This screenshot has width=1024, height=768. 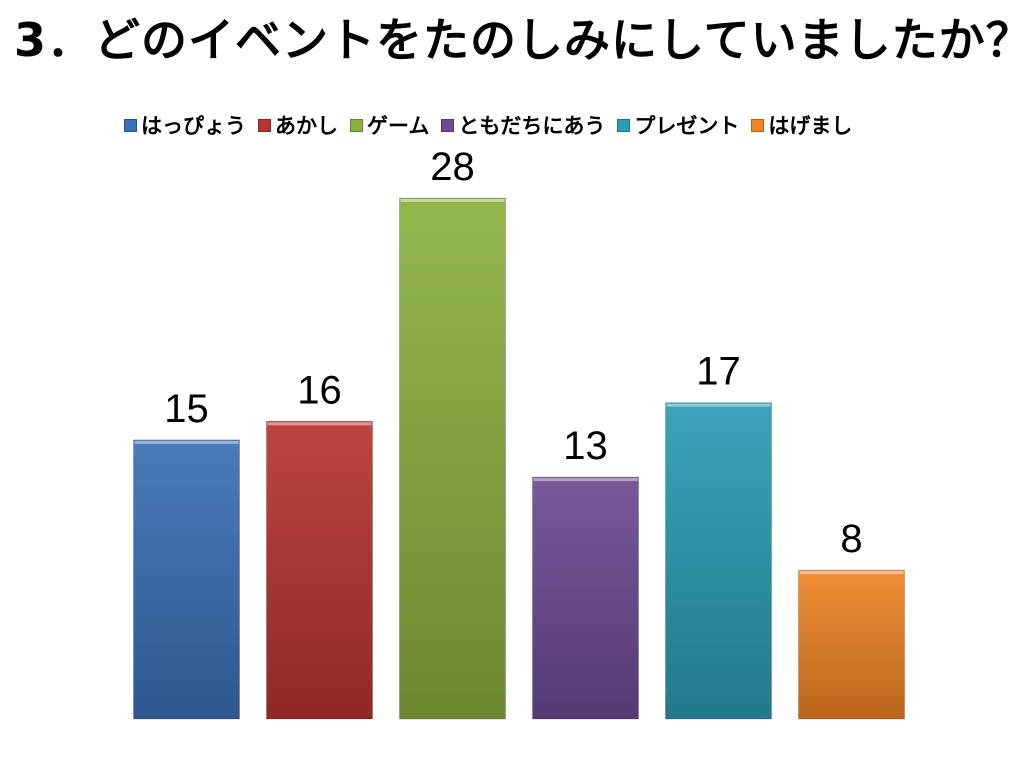 I want to click on legend-item-game: ゲーム, so click(x=389, y=125).